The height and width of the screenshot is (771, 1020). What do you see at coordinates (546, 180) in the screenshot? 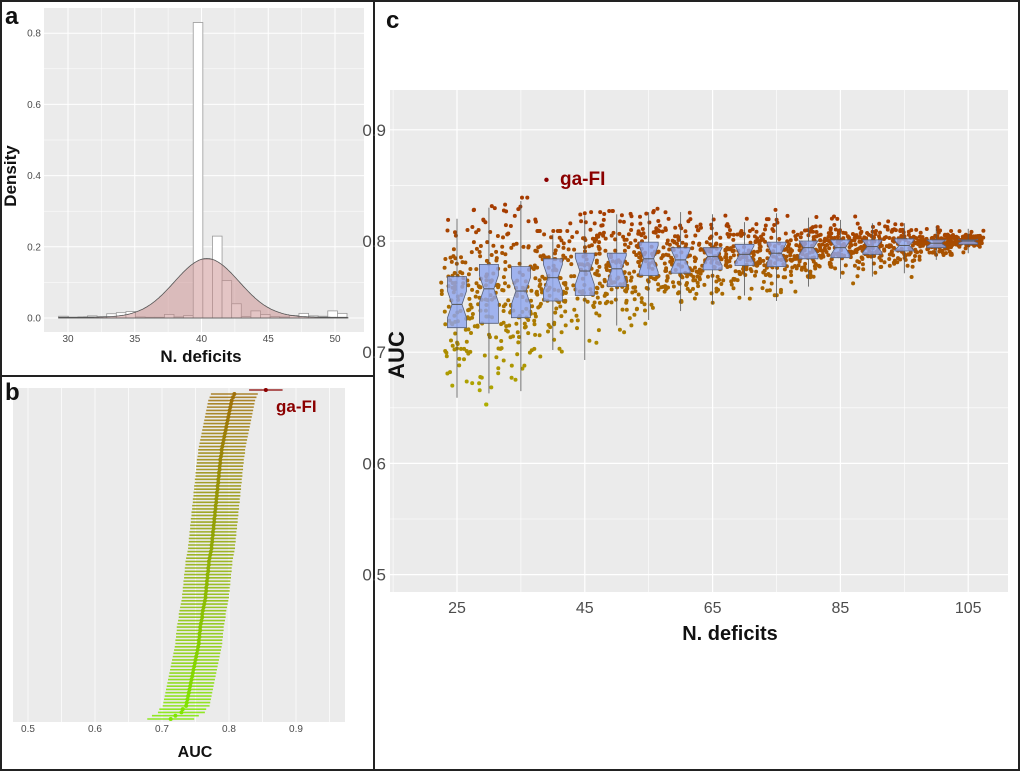
I see `highlight-point` at bounding box center [546, 180].